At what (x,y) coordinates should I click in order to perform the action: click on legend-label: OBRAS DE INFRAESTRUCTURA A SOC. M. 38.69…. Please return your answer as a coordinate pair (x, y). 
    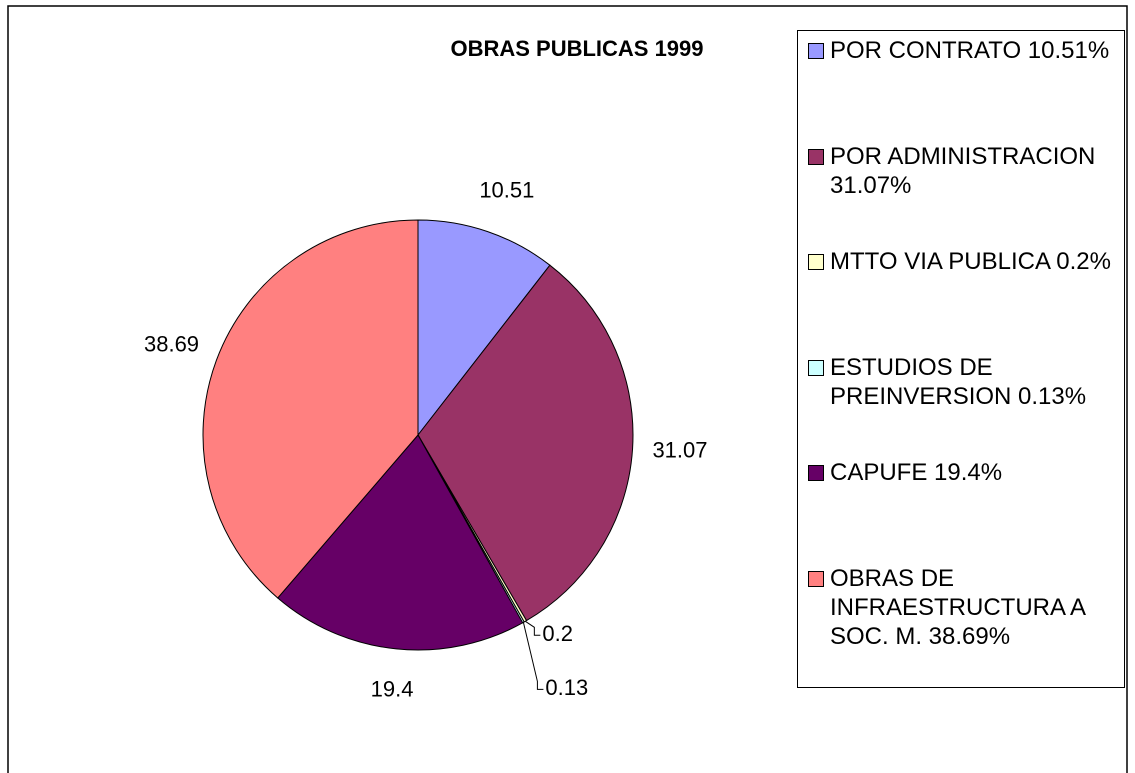
    Looking at the image, I should click on (957, 607).